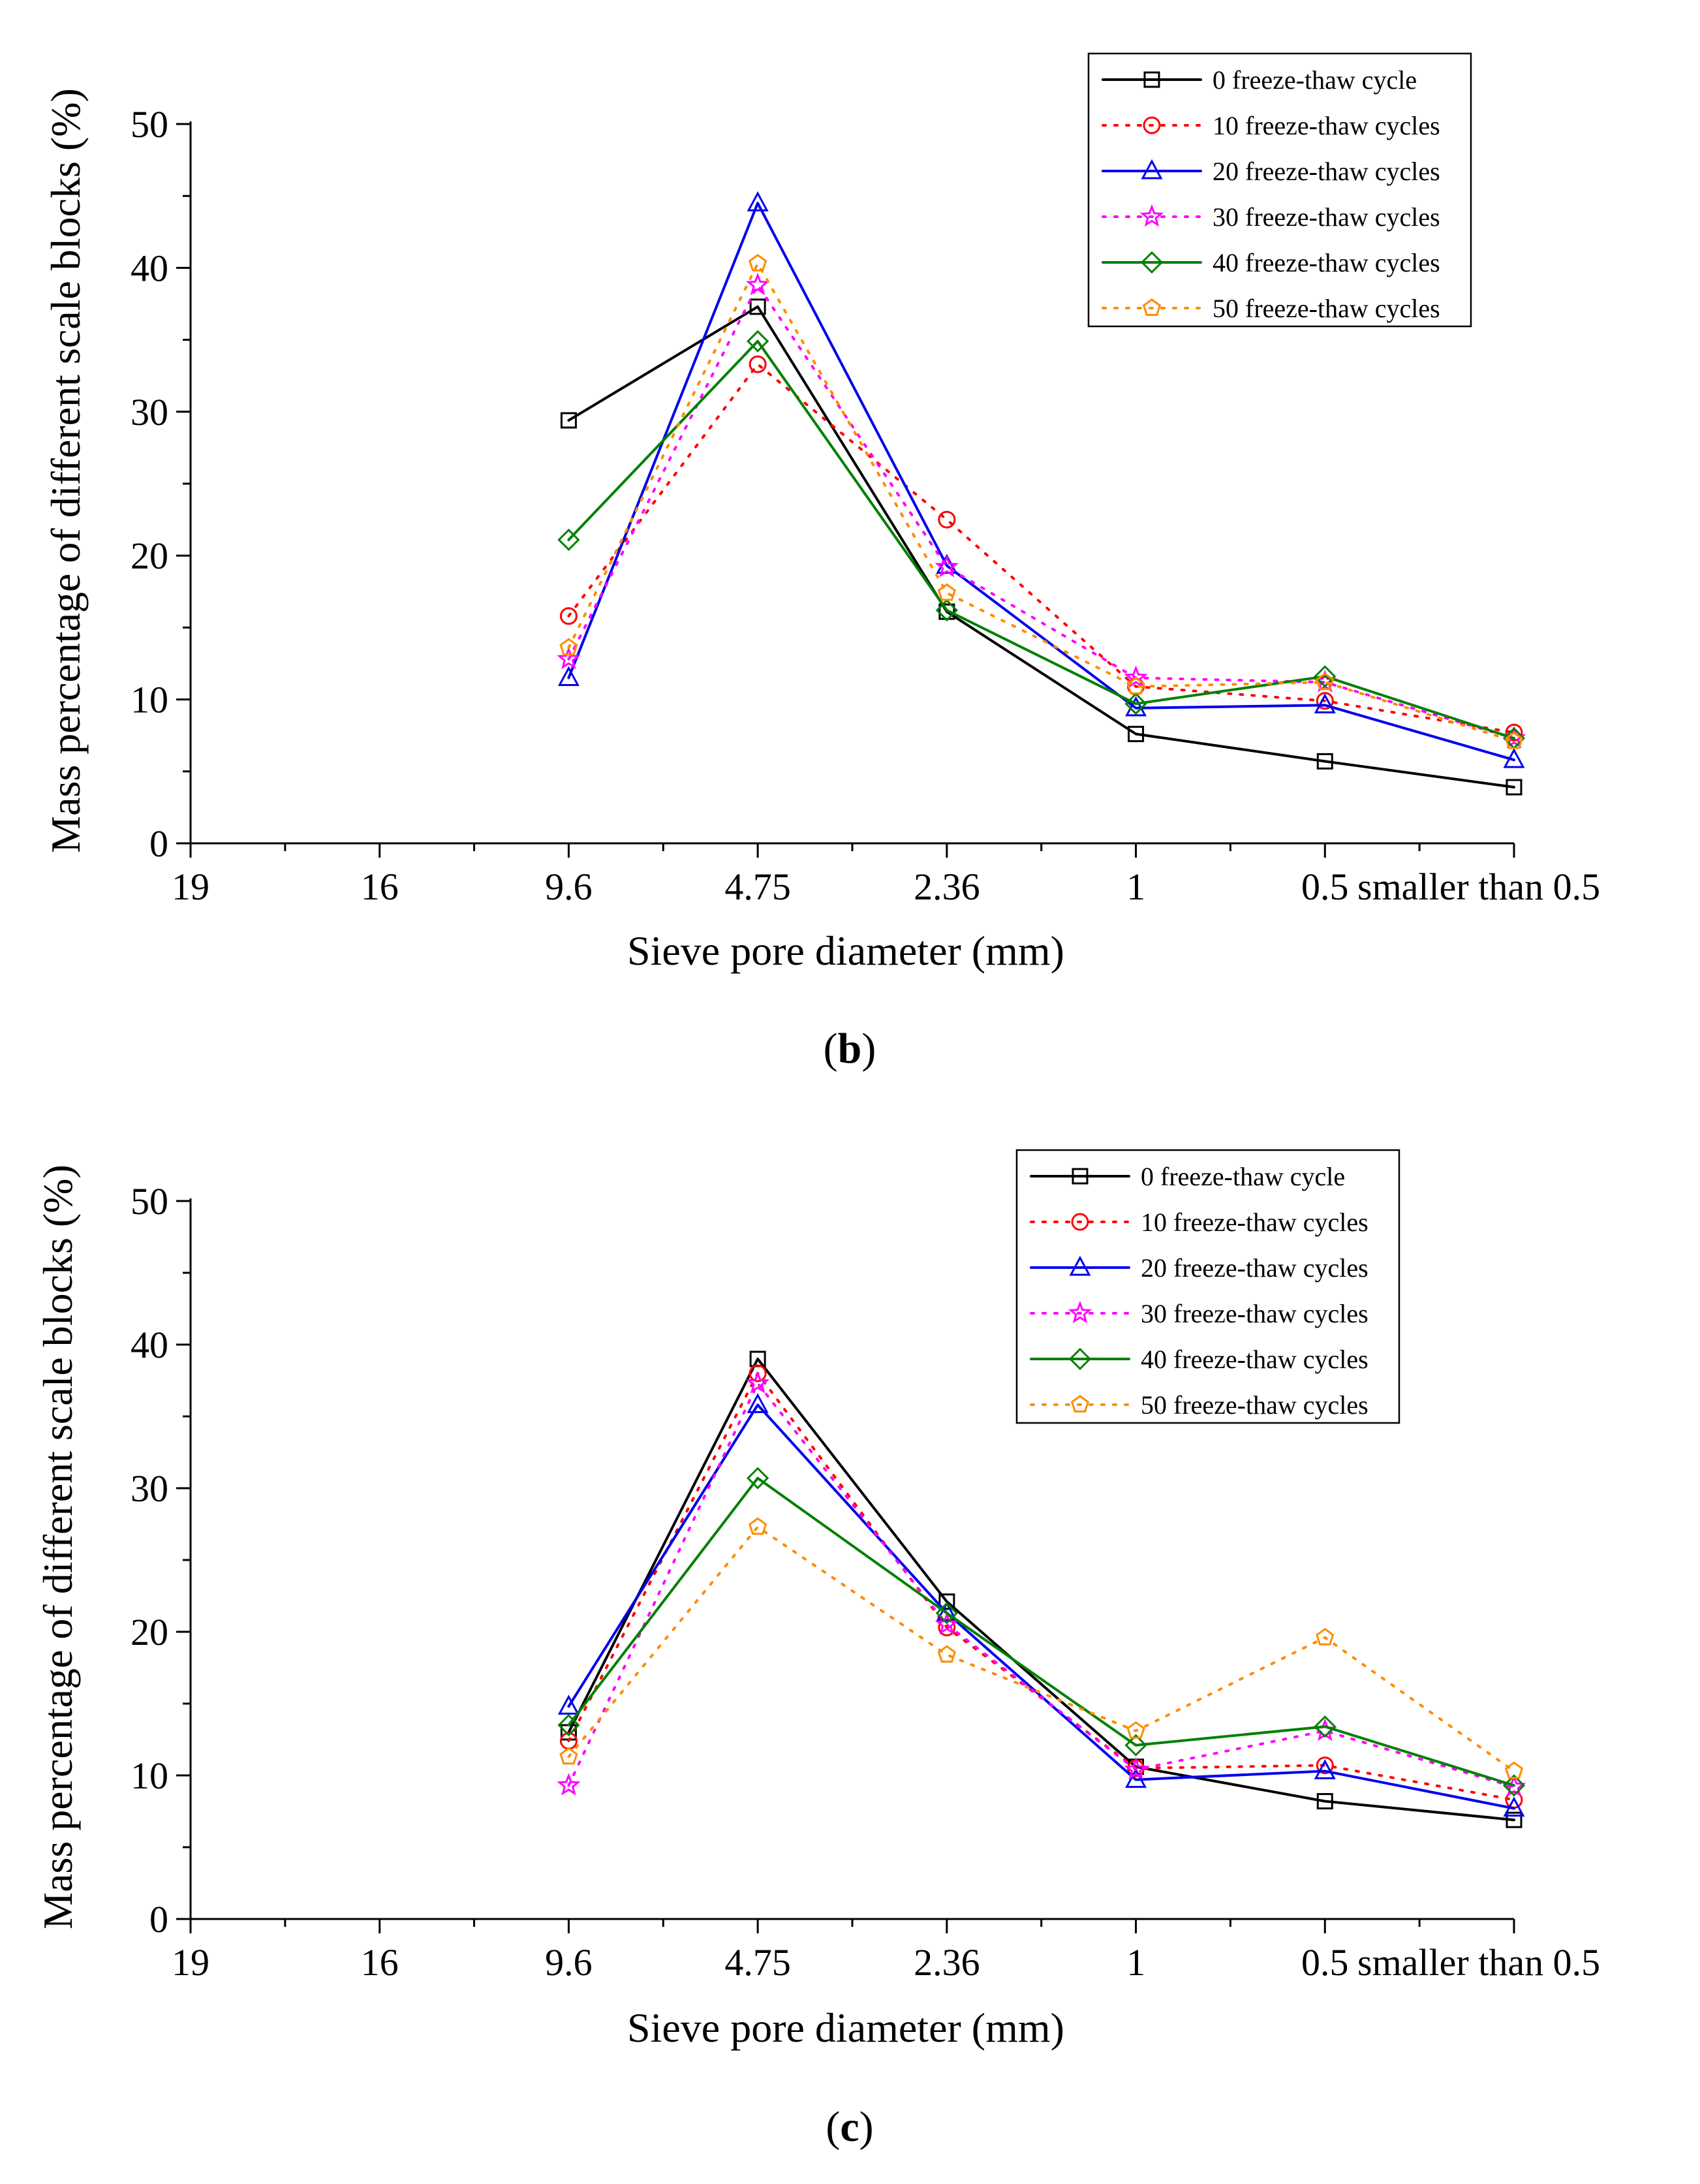 This screenshot has width=1700, height=2184. I want to click on legend-label: 30 freeze-thaw cycles, so click(1327, 217).